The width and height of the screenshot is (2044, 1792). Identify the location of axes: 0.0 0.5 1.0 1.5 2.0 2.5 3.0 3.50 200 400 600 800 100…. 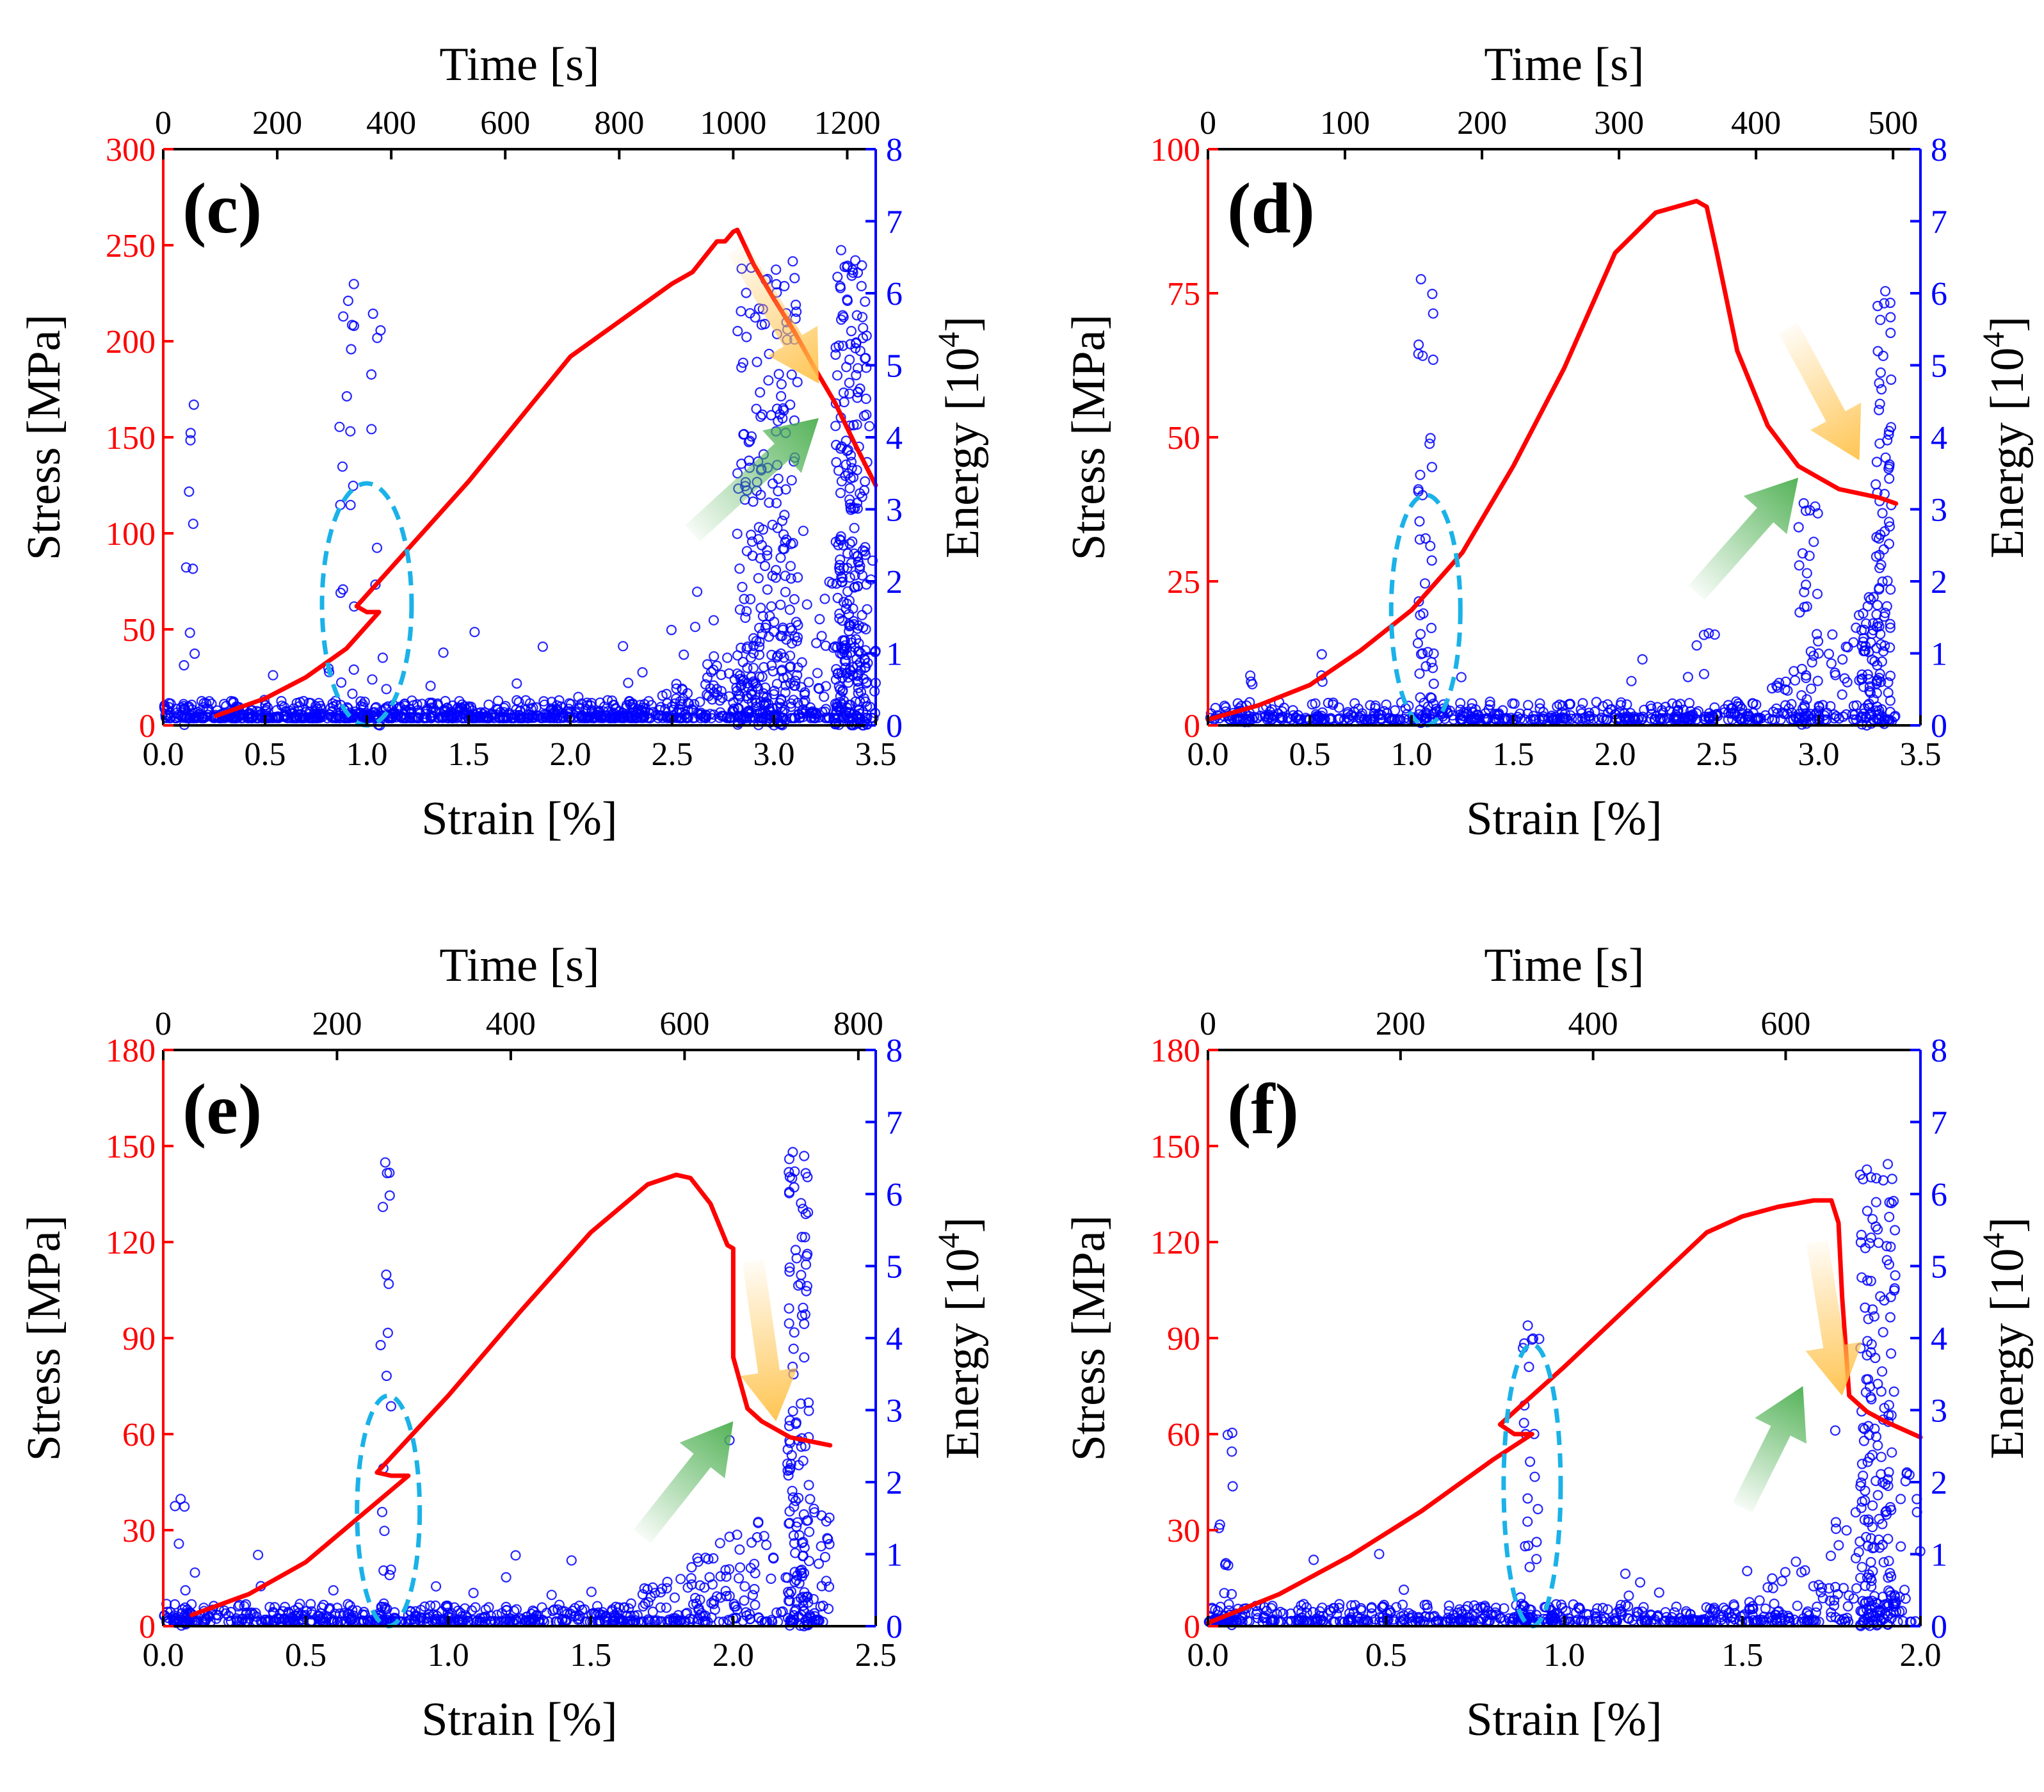
(504, 439).